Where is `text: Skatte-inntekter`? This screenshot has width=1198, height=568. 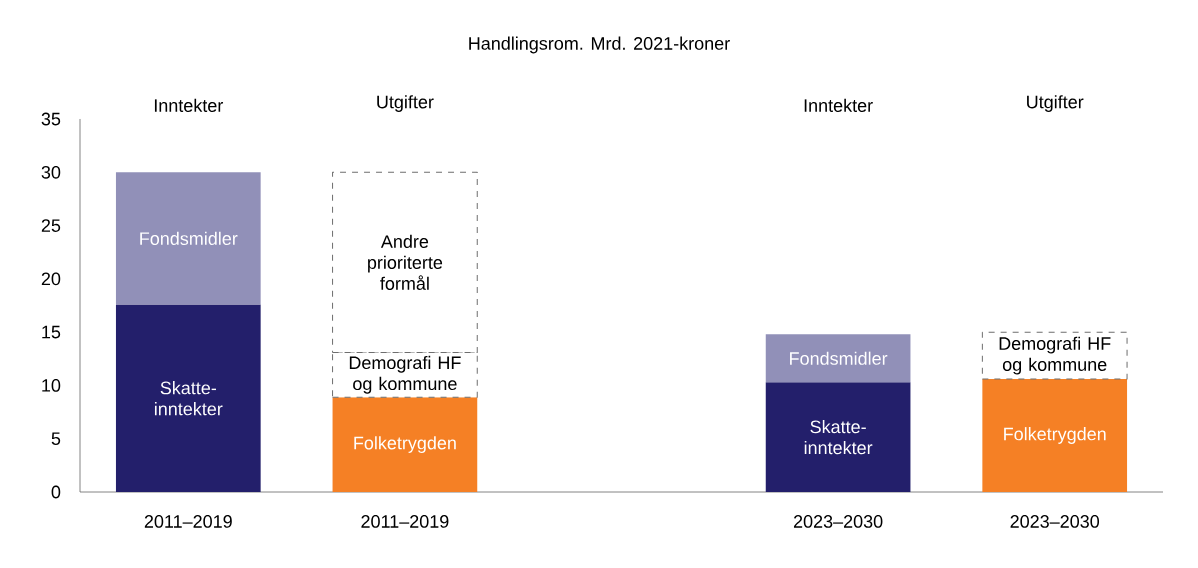
text: Skatte-inntekter is located at coordinates (188, 398).